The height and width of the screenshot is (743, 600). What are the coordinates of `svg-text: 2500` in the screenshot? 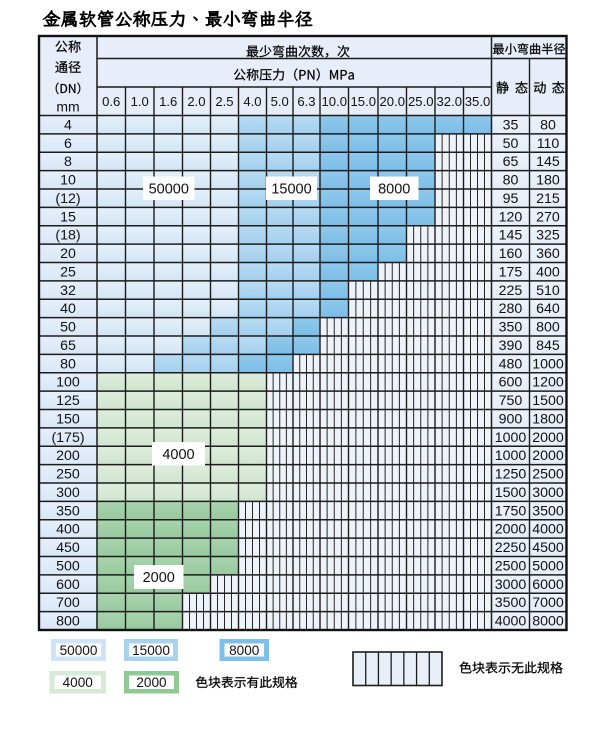 It's located at (511, 566).